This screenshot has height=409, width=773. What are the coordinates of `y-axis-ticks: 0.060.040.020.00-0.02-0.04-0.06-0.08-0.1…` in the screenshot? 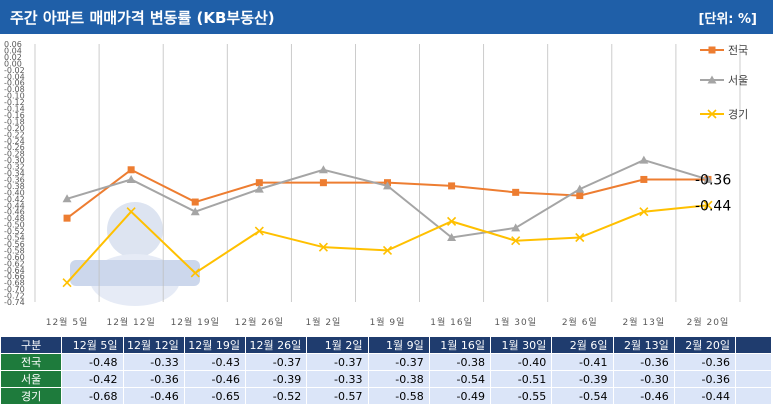 It's located at (14, 173).